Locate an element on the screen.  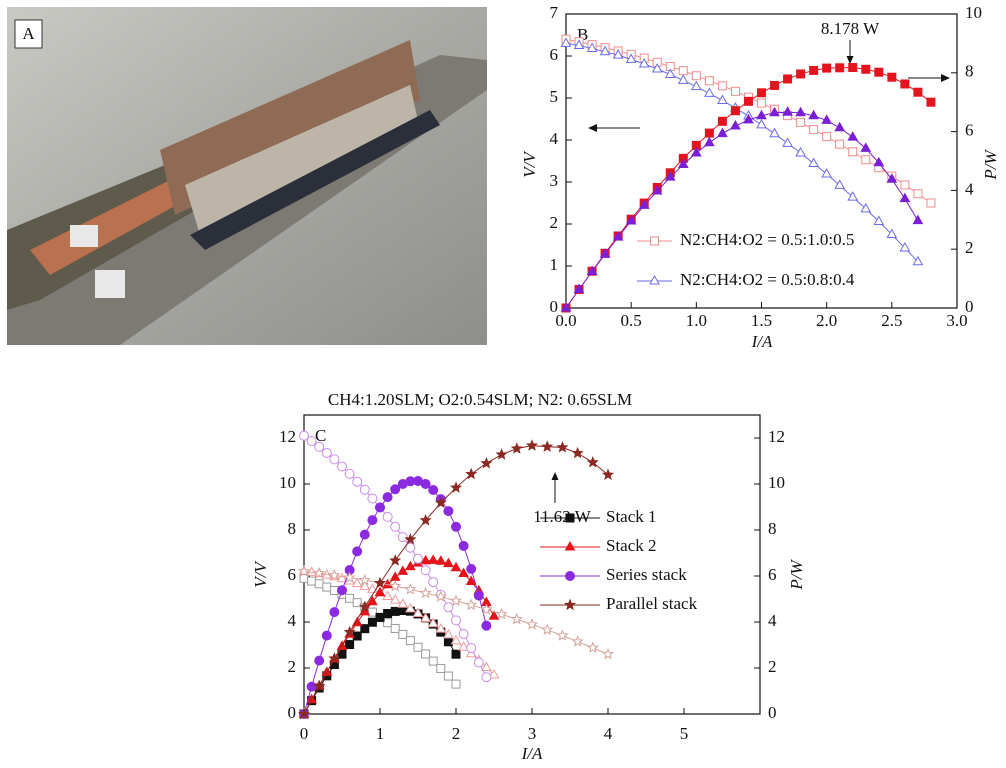
photo-base is located at coordinates (315, 180).